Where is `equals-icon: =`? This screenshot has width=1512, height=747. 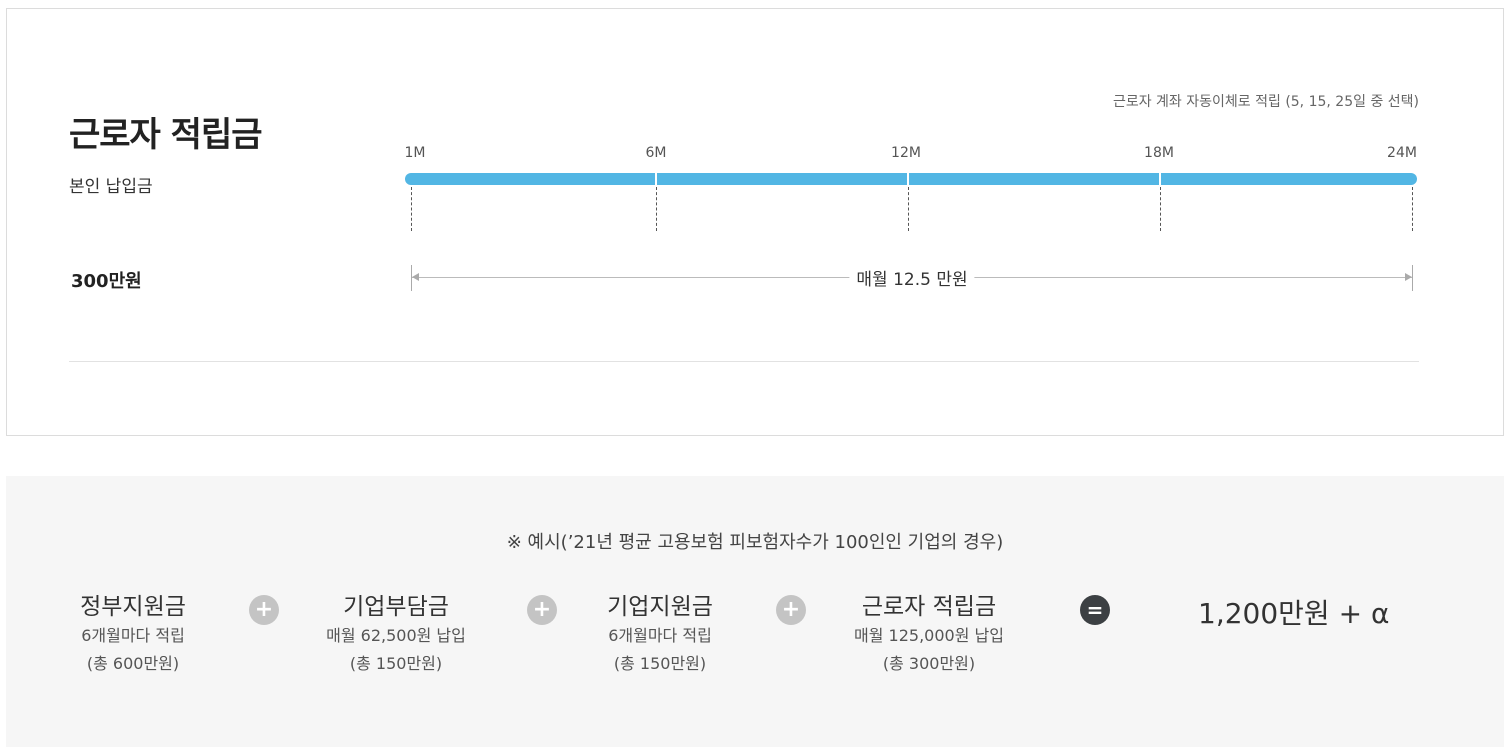 equals-icon: = is located at coordinates (1095, 610).